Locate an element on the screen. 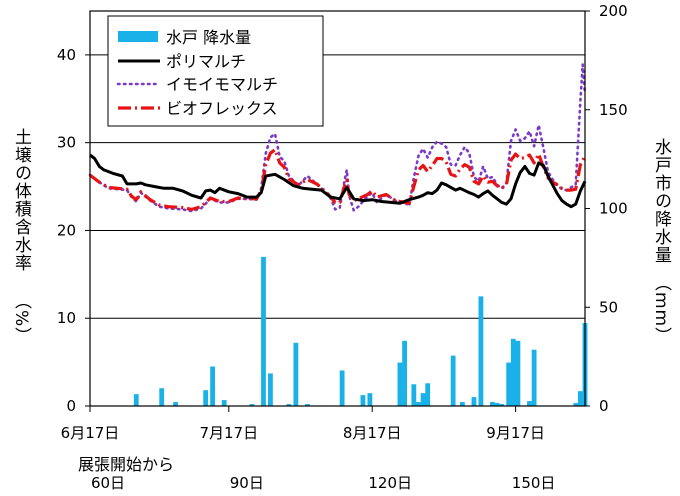 The height and width of the screenshot is (496, 680). left-paren-close: ） is located at coordinates (21, 336).